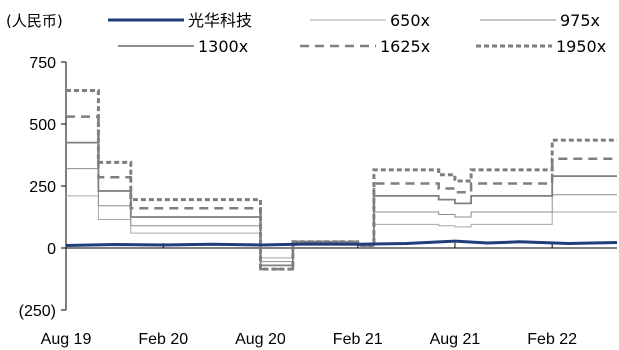 Image resolution: width=619 pixels, height=350 pixels. What do you see at coordinates (163, 339) in the screenshot?
I see `x-tick-label: Feb 20` at bounding box center [163, 339].